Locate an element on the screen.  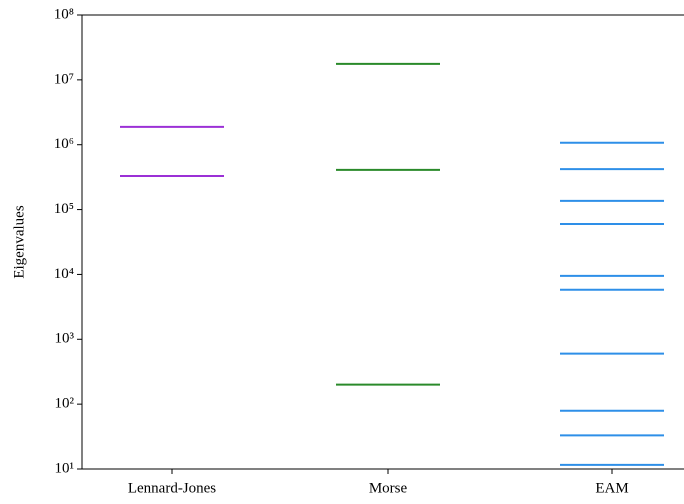
y-tick-label: 10² is located at coordinates (65, 404).